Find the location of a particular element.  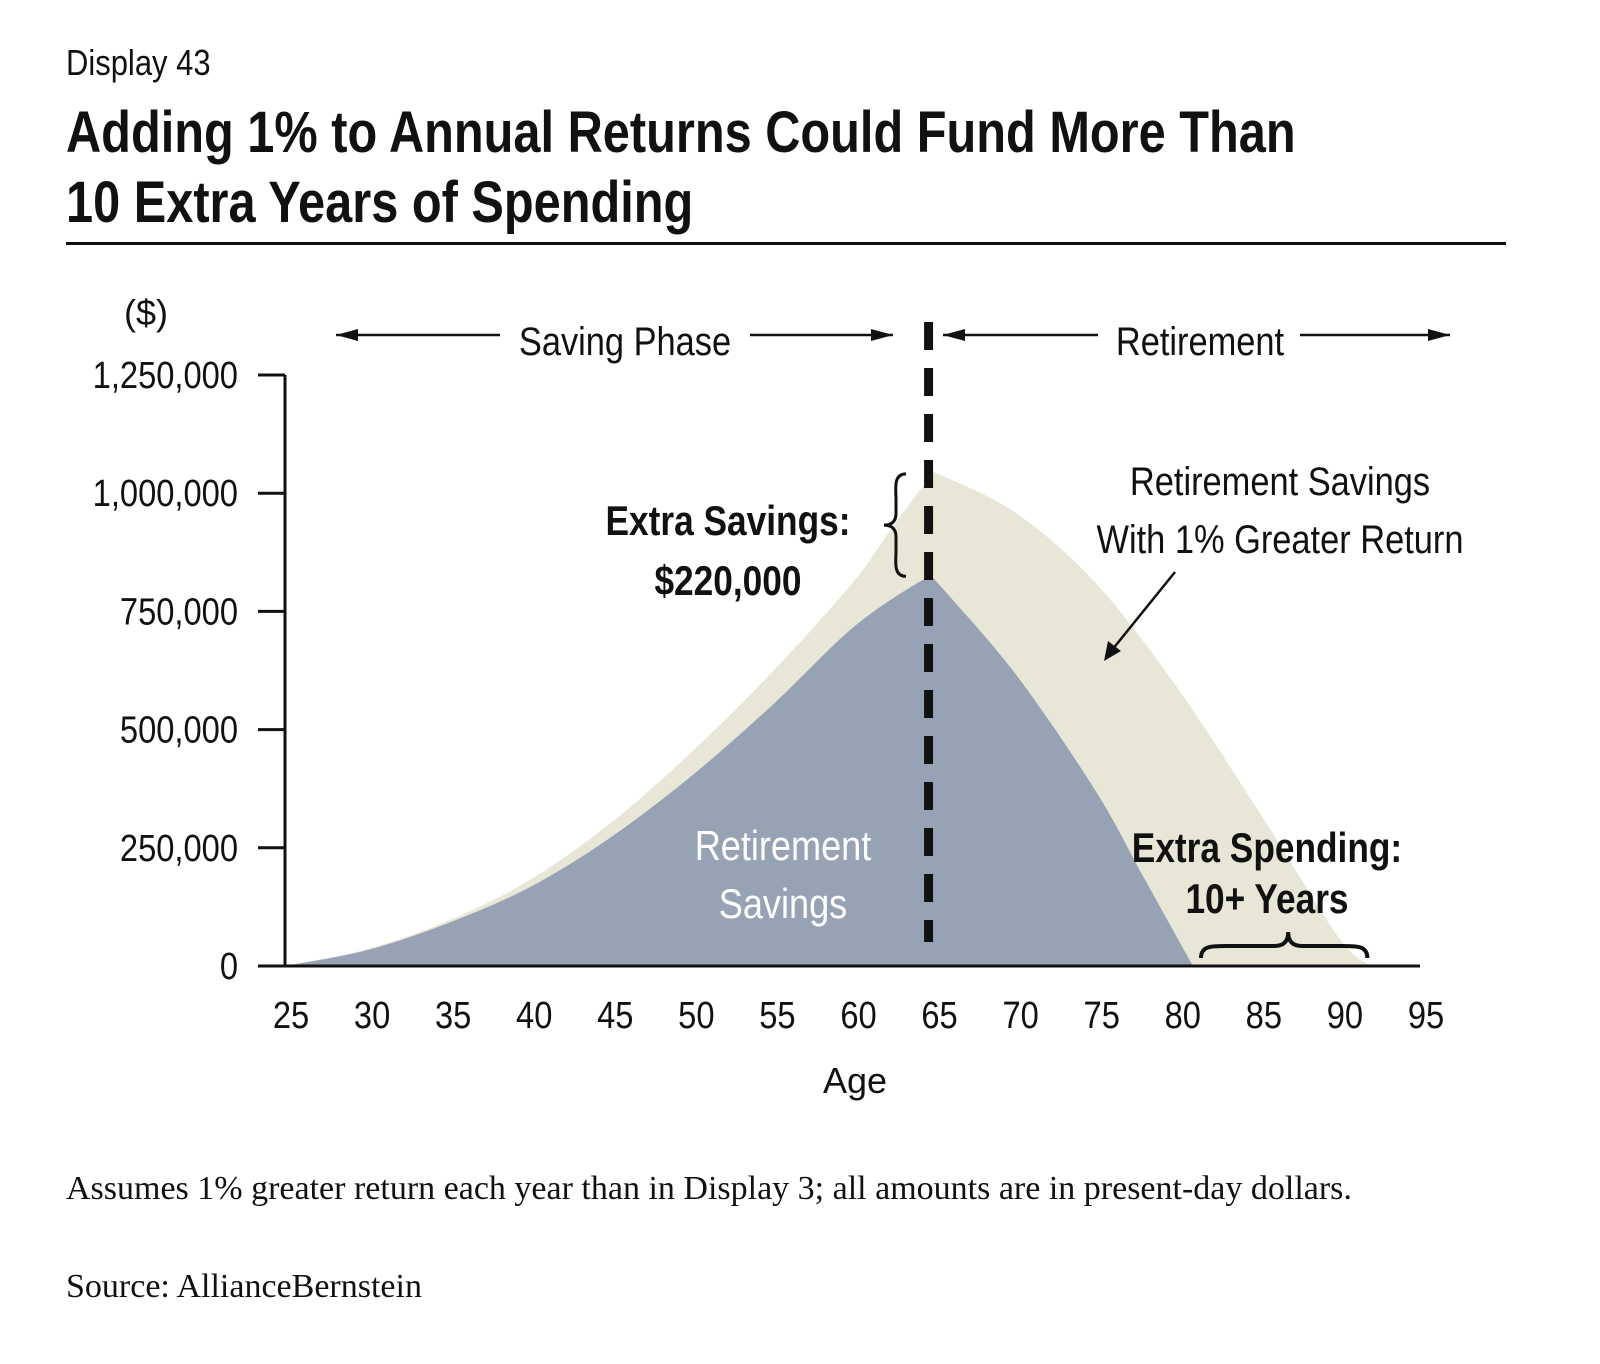

greater-return-label-line-1: Retirement Savings is located at coordinates (1280, 481).